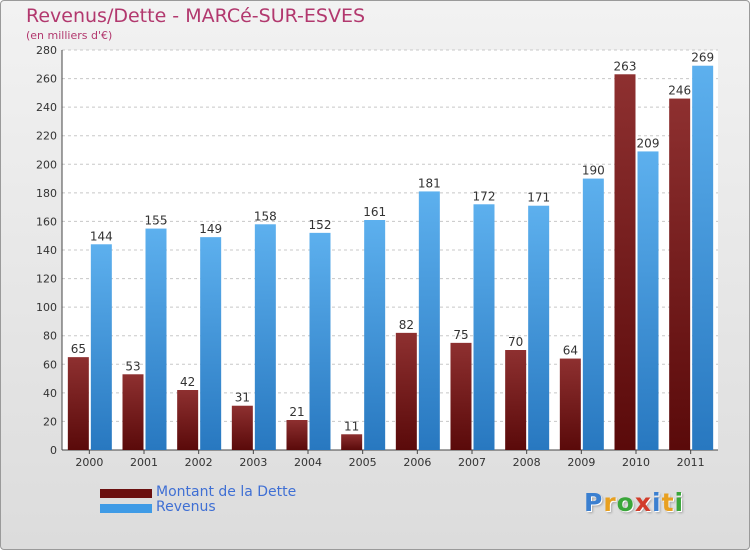 Image resolution: width=750 pixels, height=550 pixels. I want to click on logo-letter: r, so click(610, 502).